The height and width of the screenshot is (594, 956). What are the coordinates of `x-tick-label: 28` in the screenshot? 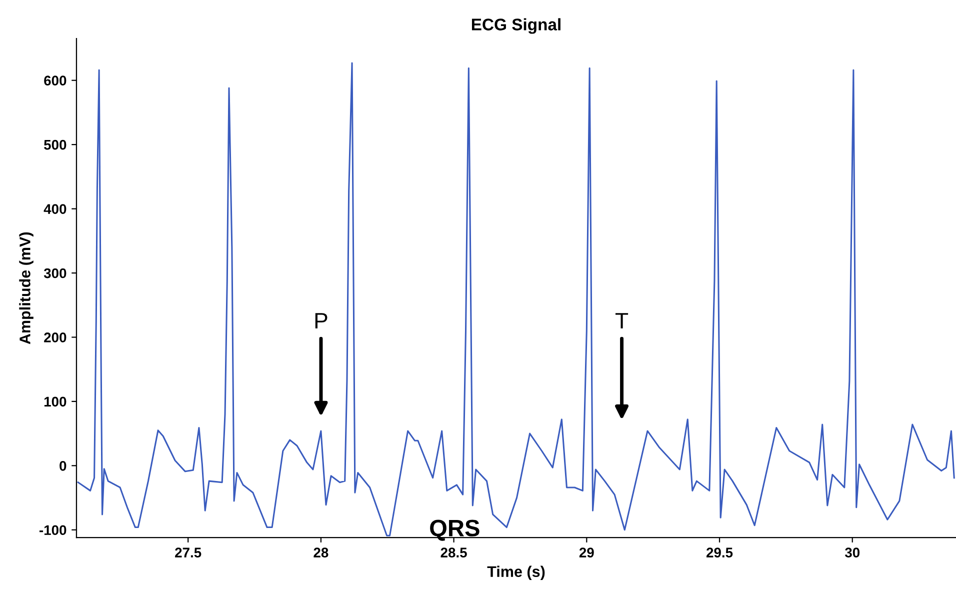 It's located at (321, 553).